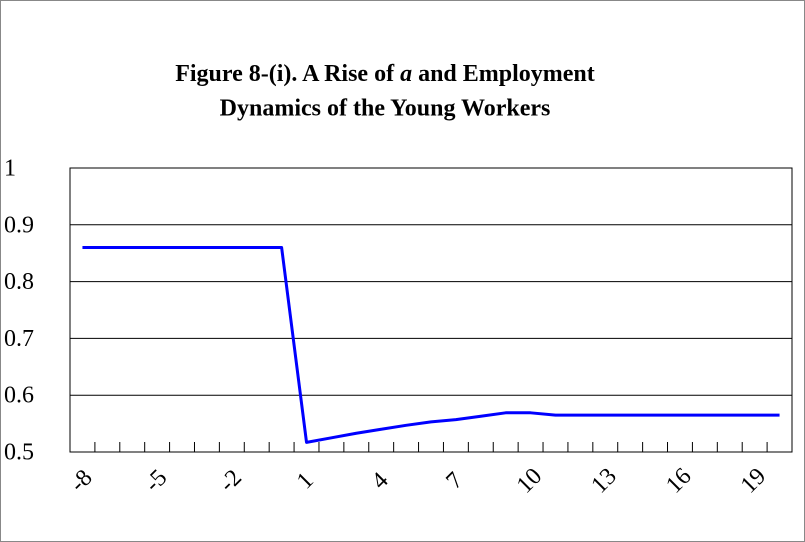 The width and height of the screenshot is (805, 542). What do you see at coordinates (19, 453) in the screenshot?
I see `y-tick-label: 0.5` at bounding box center [19, 453].